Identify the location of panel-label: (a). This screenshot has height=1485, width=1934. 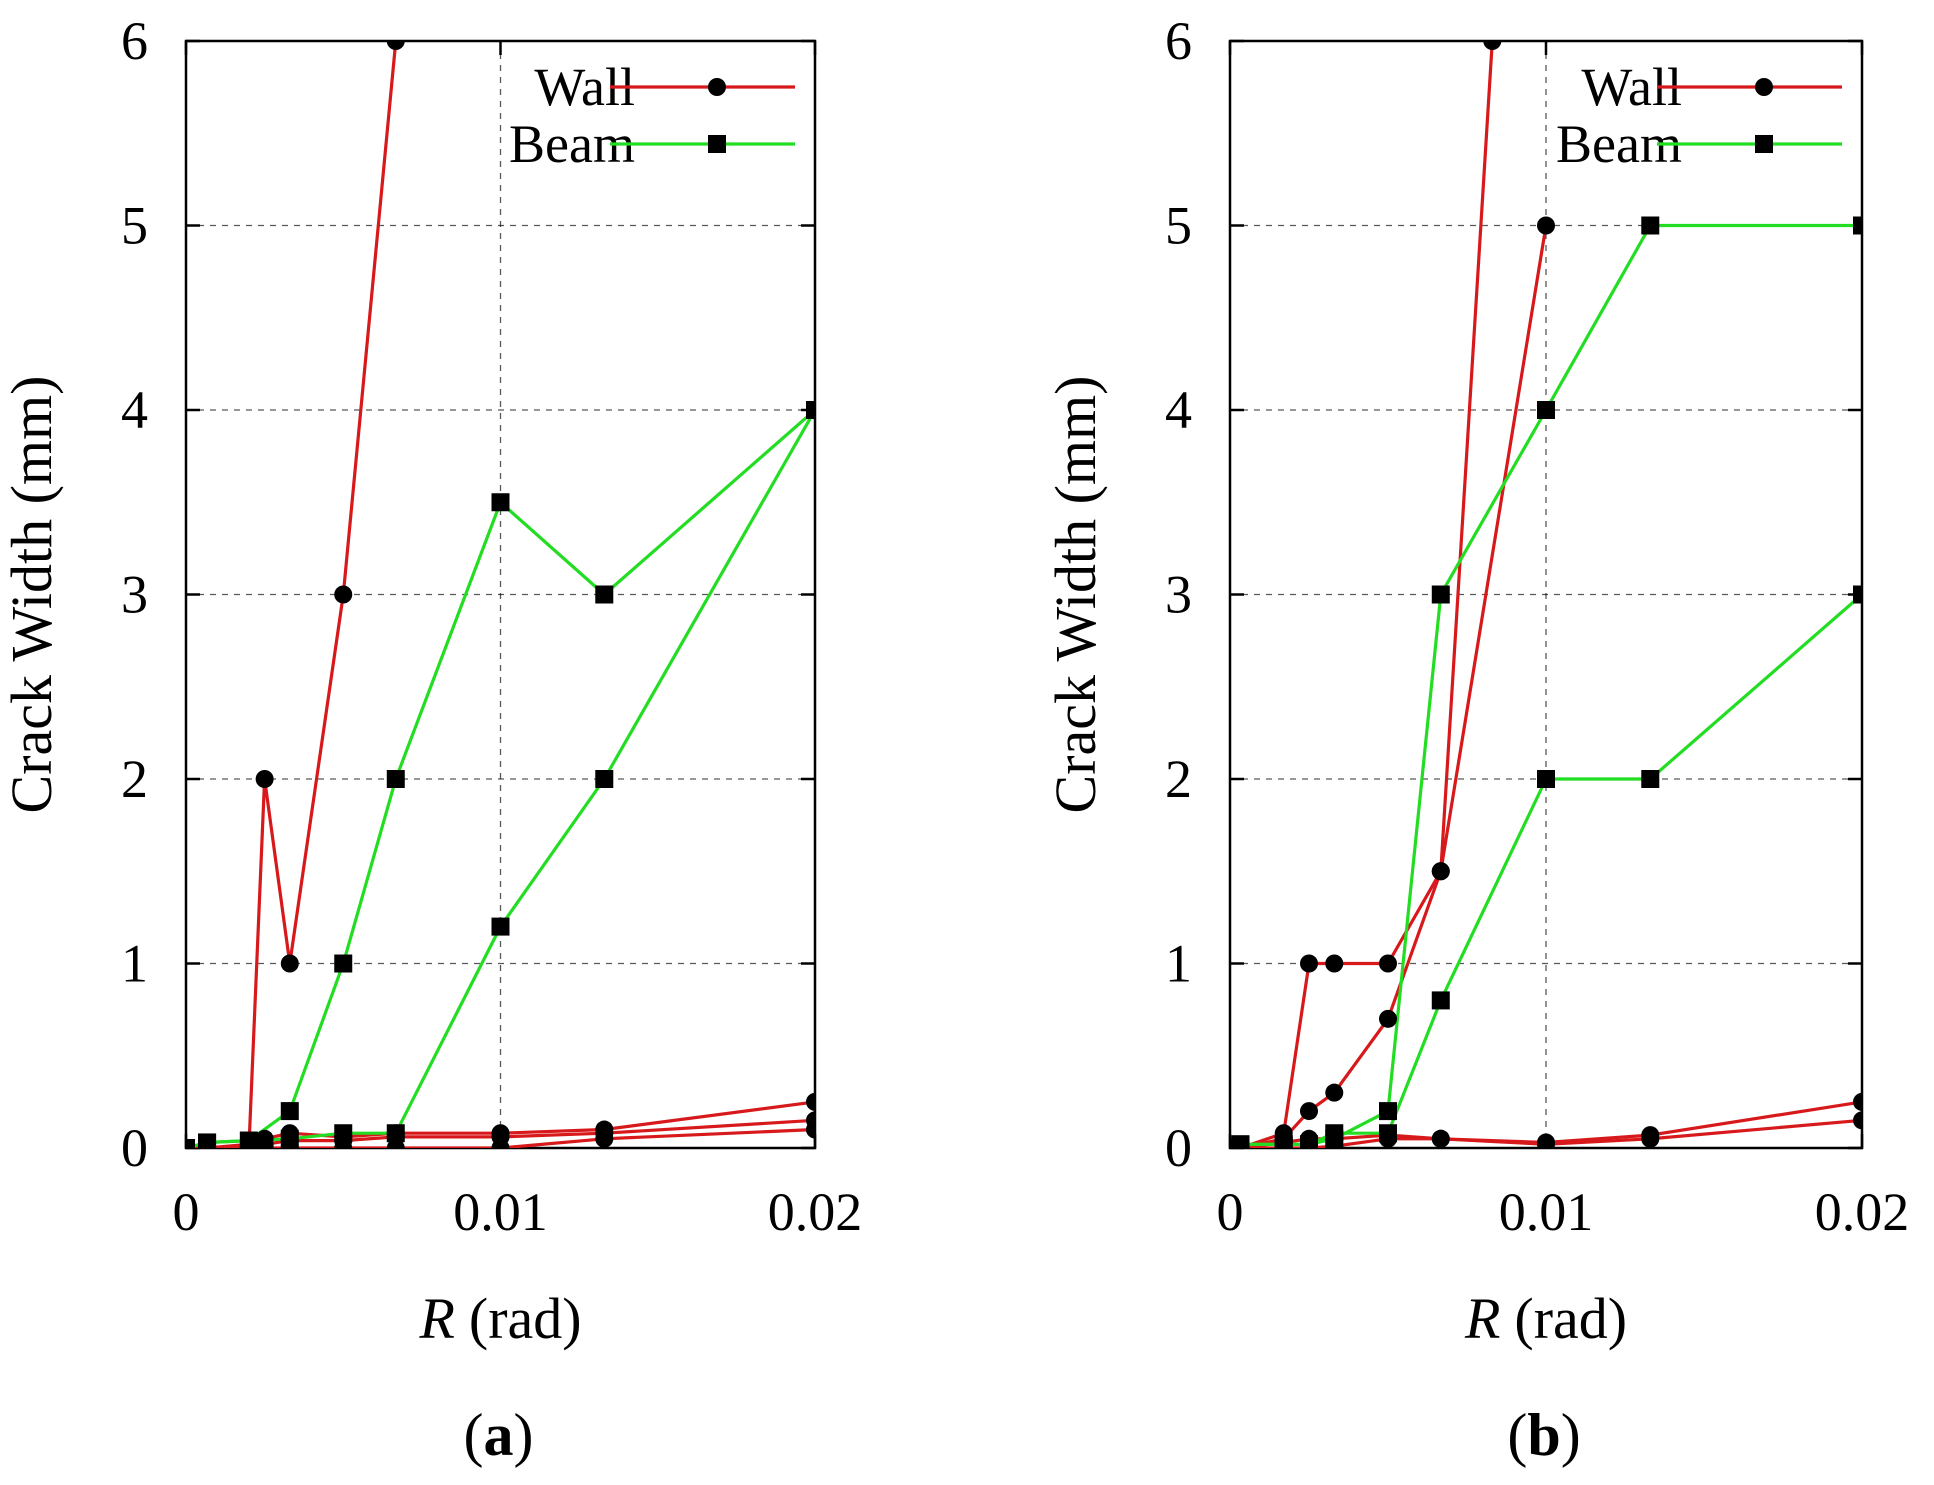
(499, 1435).